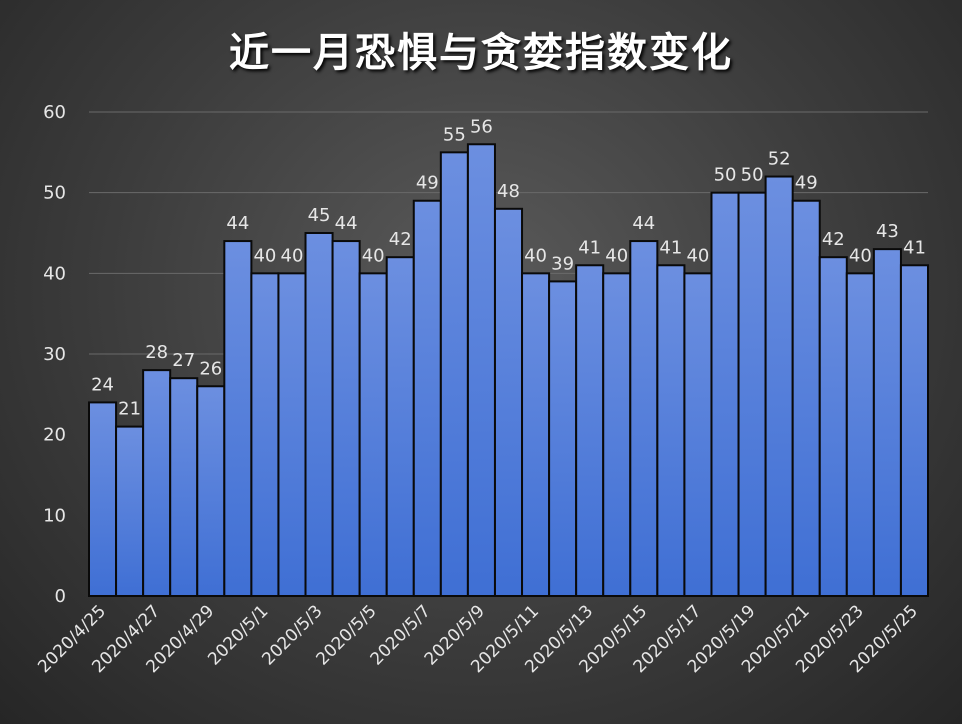 Image resolution: width=962 pixels, height=724 pixels. I want to click on data-label: 26, so click(210, 368).